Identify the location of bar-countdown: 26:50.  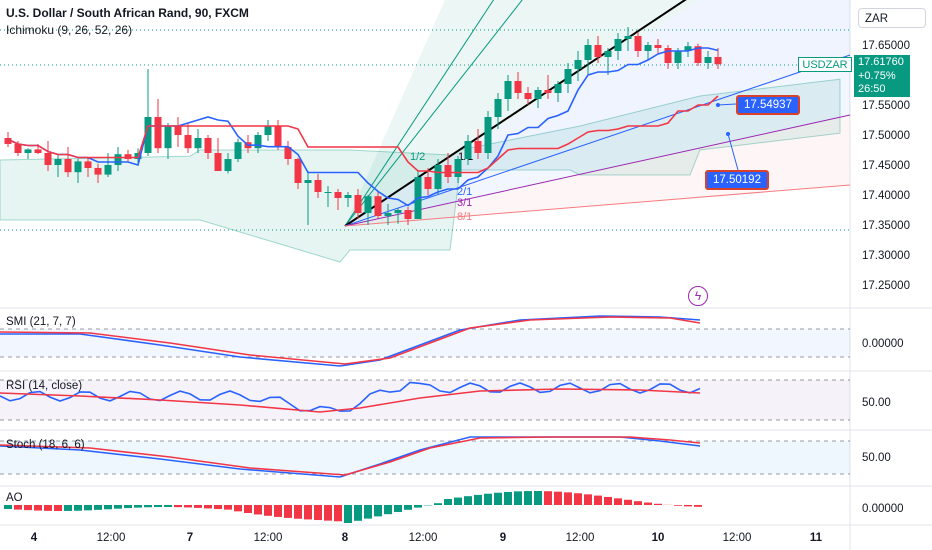
(872, 89).